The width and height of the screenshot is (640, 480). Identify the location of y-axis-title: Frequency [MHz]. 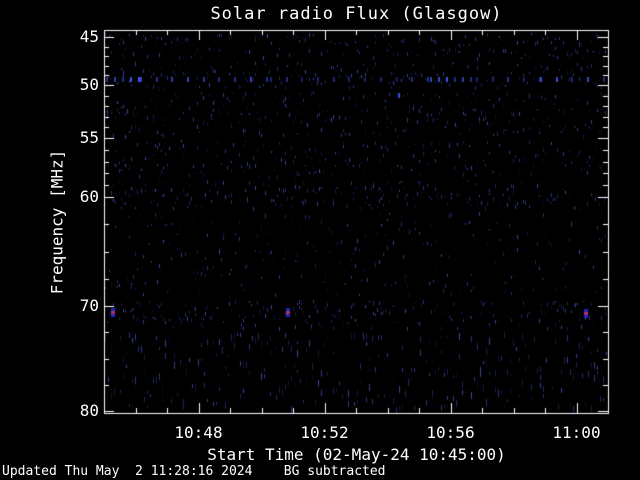
(57, 222).